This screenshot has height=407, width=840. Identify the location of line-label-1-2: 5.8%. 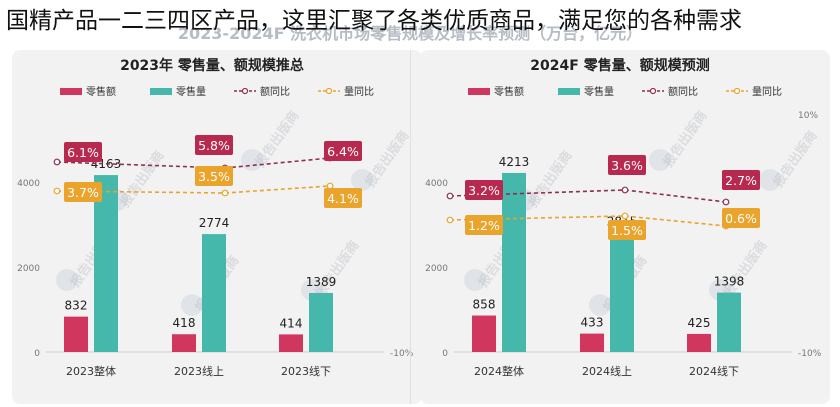
(214, 145).